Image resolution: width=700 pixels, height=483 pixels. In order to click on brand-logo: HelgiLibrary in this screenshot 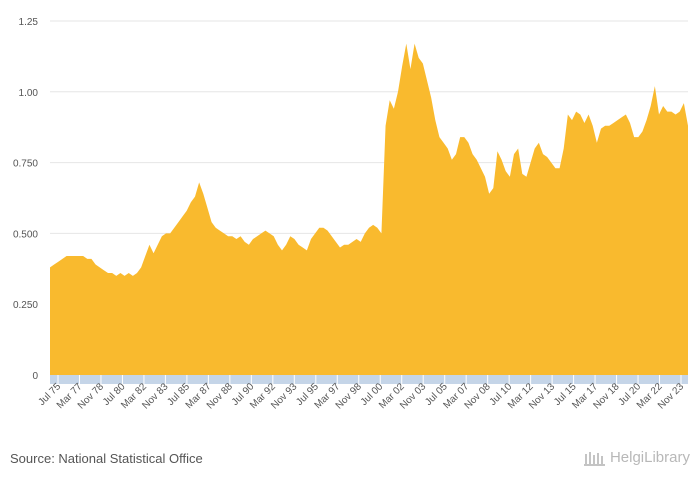, I will do `click(636, 457)`.